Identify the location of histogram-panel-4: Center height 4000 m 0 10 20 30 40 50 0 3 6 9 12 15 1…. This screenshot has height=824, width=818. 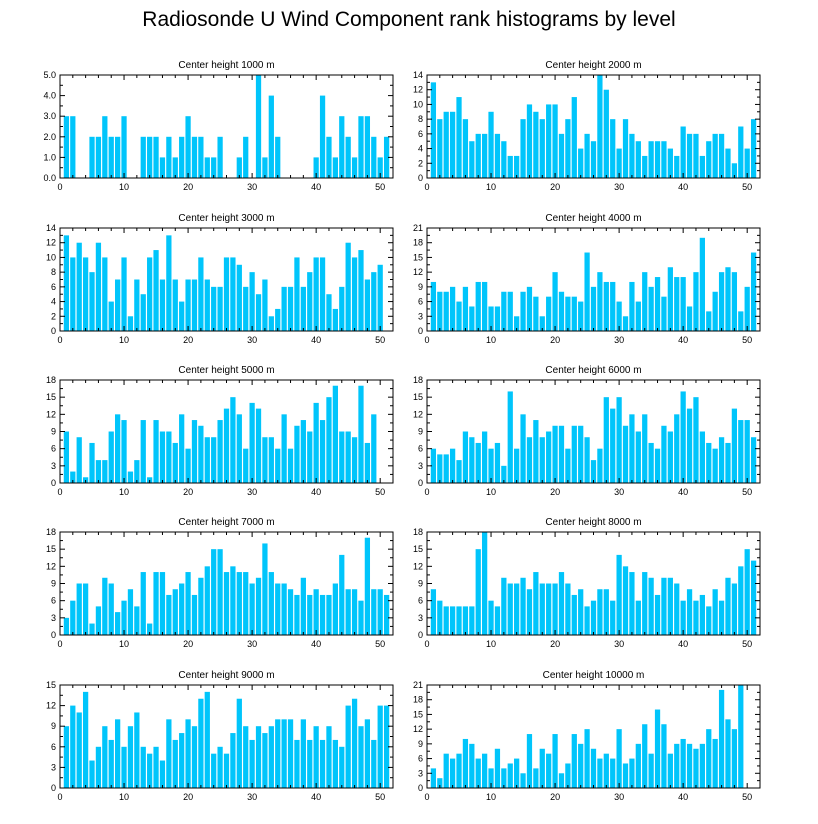
(587, 279).